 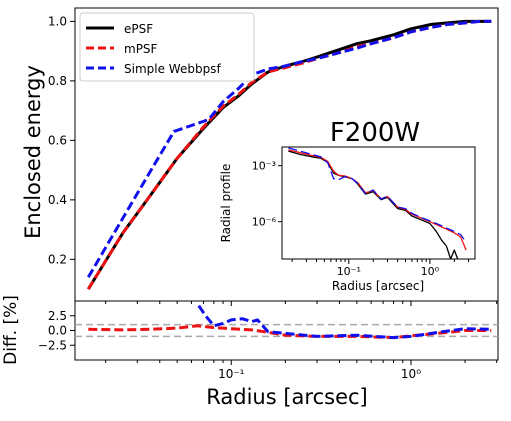 I want to click on residual-xtick-label: 10⁻¹, so click(x=231, y=374).